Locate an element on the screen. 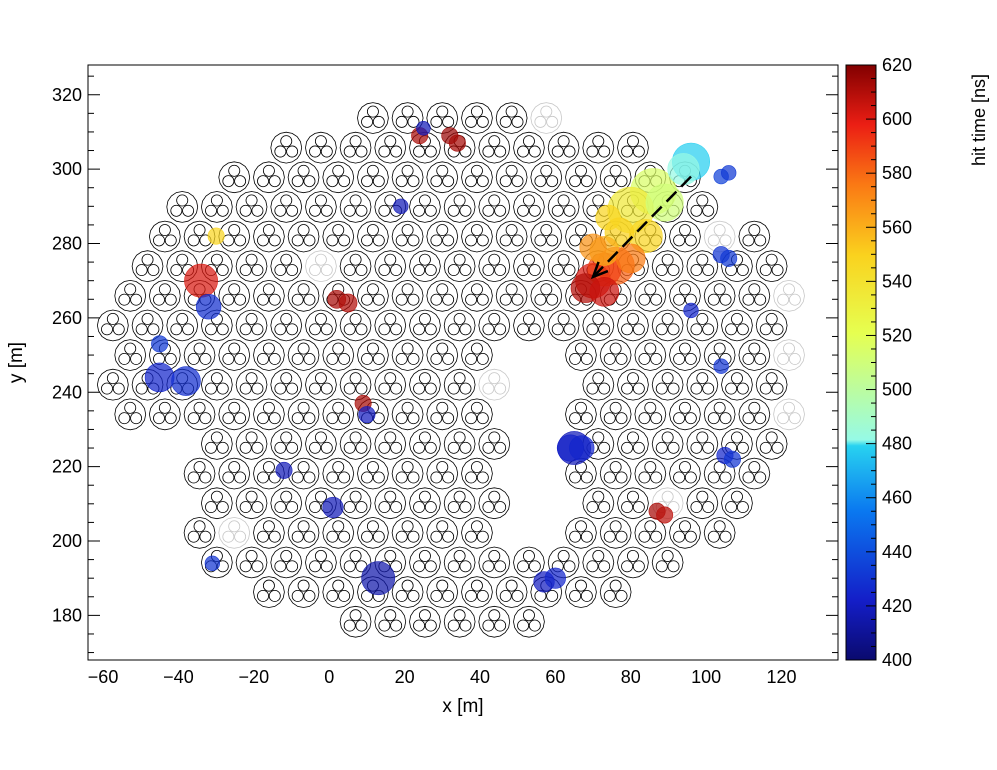 The width and height of the screenshot is (997, 770). colorbar-label: hit time [ns] is located at coordinates (979, 120).